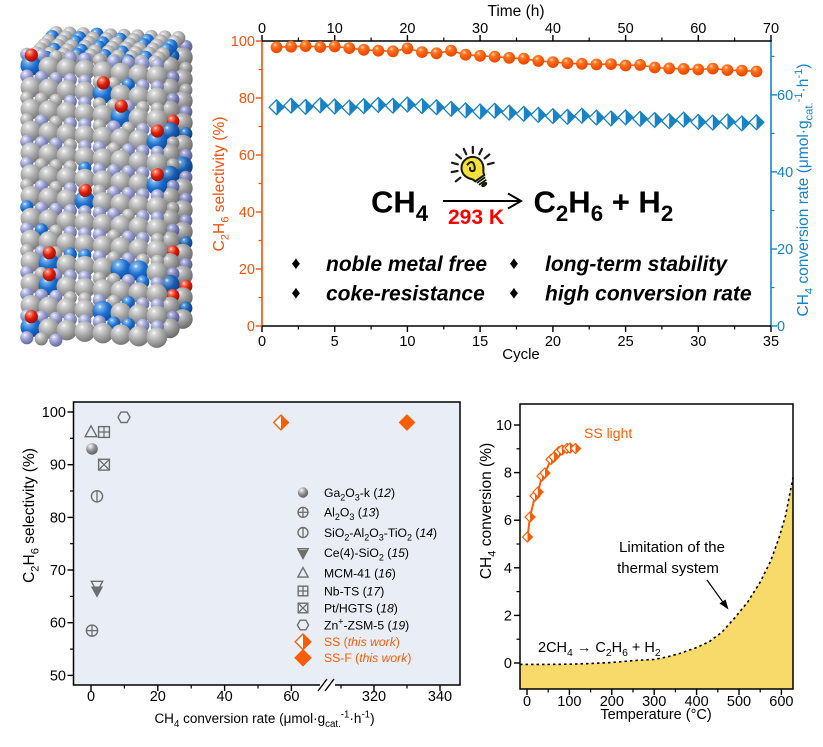  Describe the element at coordinates (655, 715) in the screenshot. I see `svg-text: Temperature (°C)` at that location.